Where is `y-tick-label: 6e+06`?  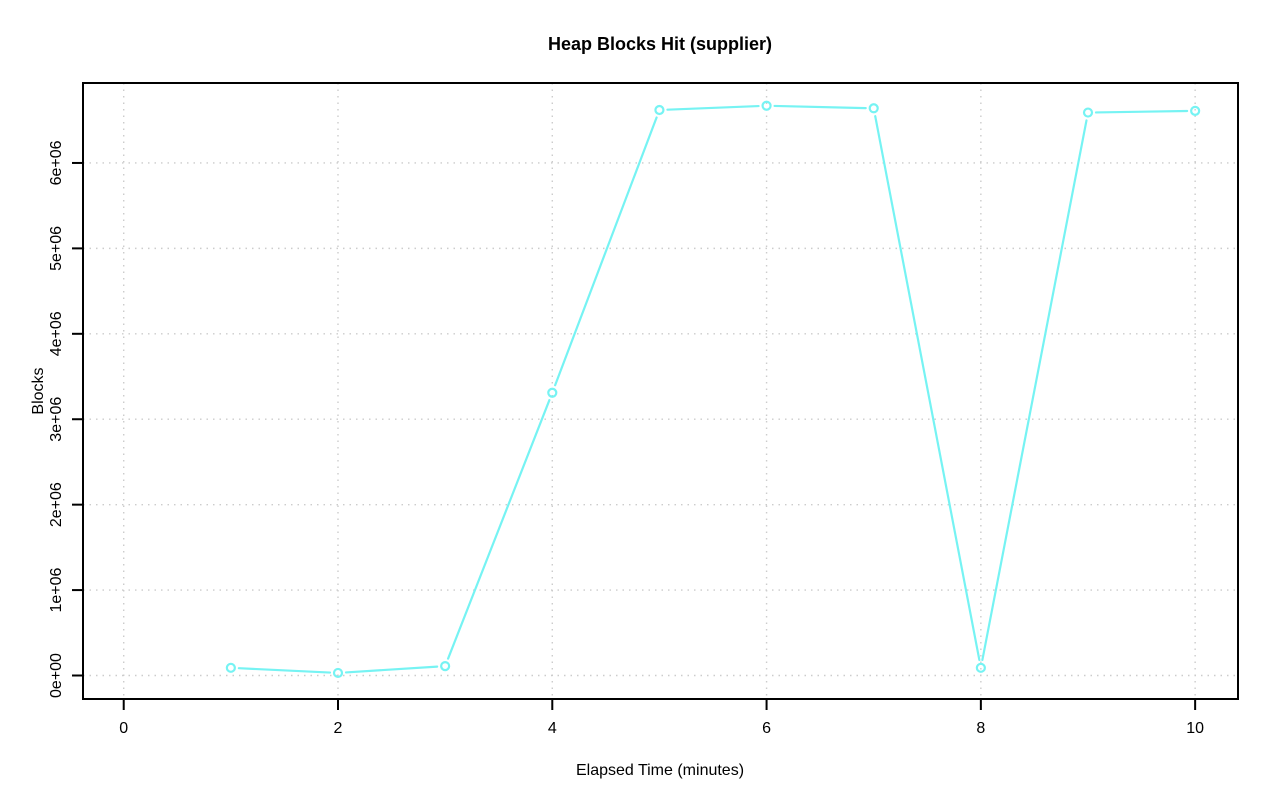
y-tick-label: 6e+06 is located at coordinates (56, 162).